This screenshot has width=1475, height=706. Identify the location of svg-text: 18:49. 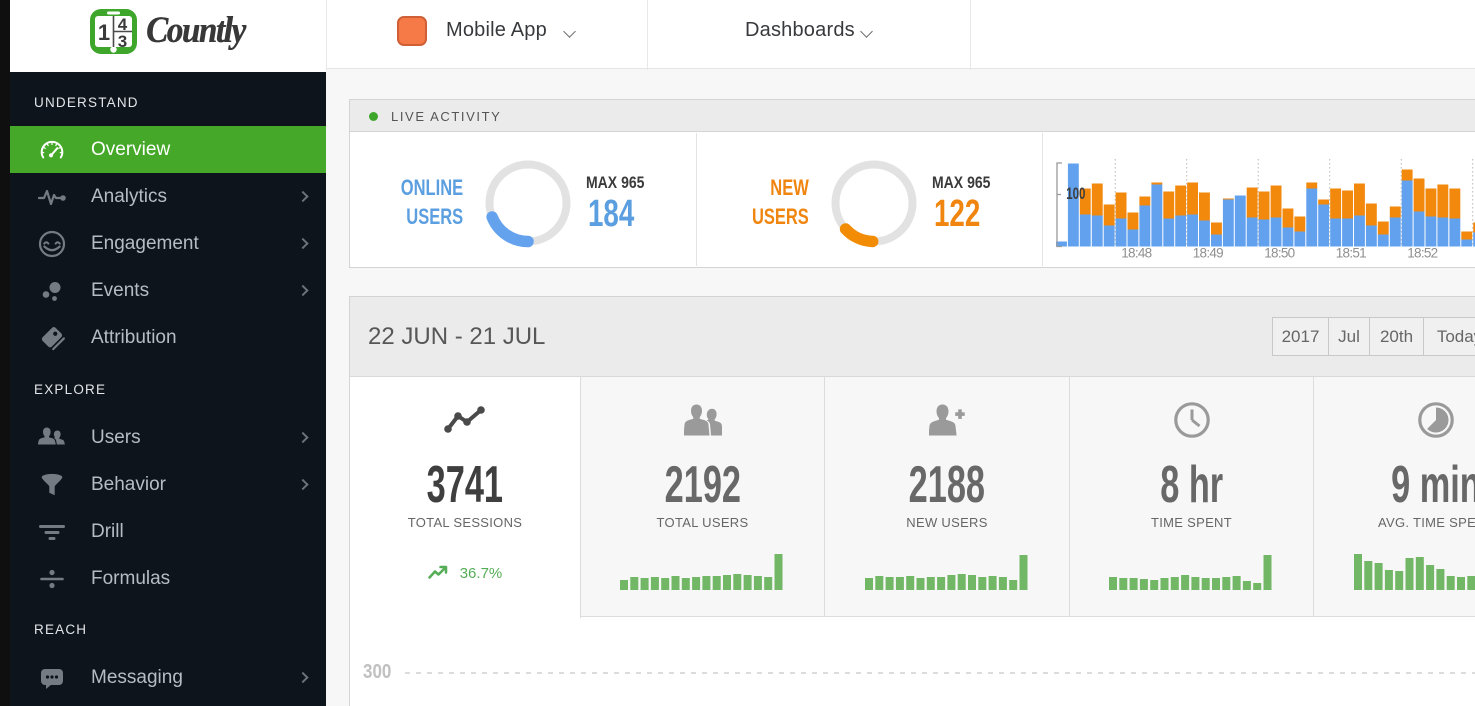
(1208, 253).